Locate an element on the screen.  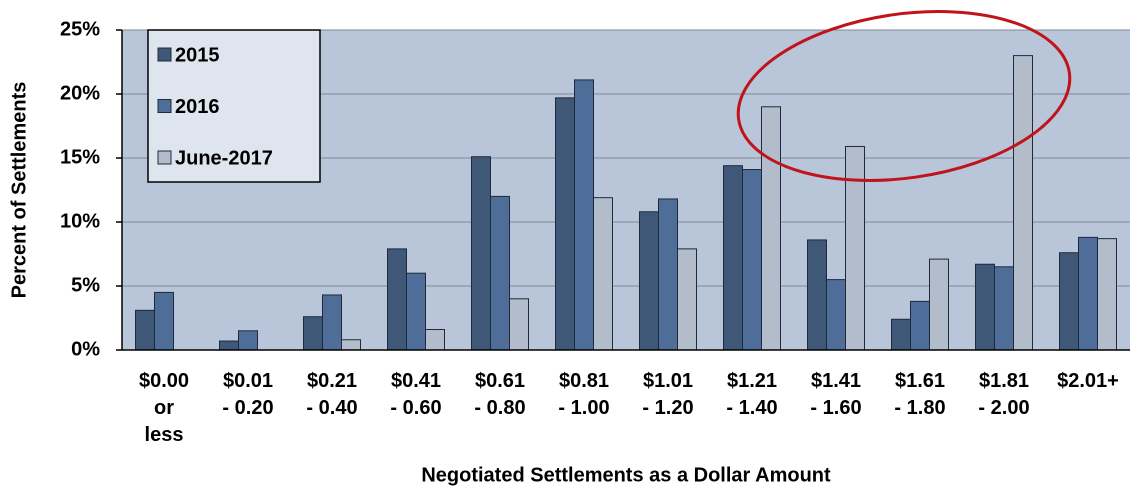
x-tick-label: $0.21 - 0.40 is located at coordinates (332, 394).